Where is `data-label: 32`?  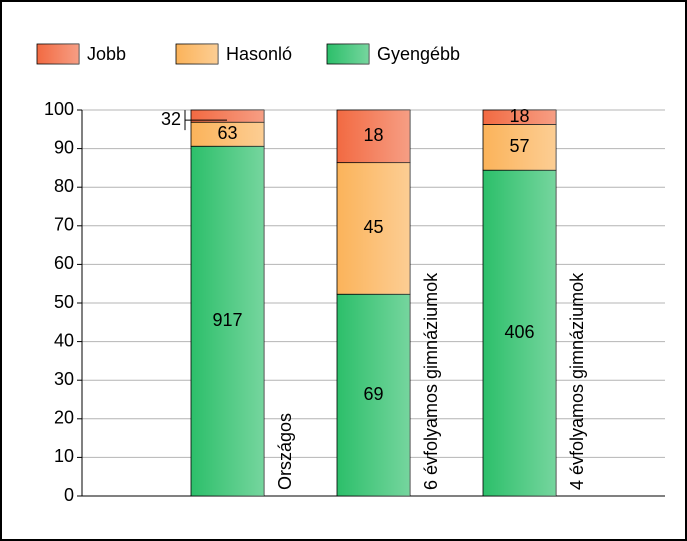 data-label: 32 is located at coordinates (171, 119).